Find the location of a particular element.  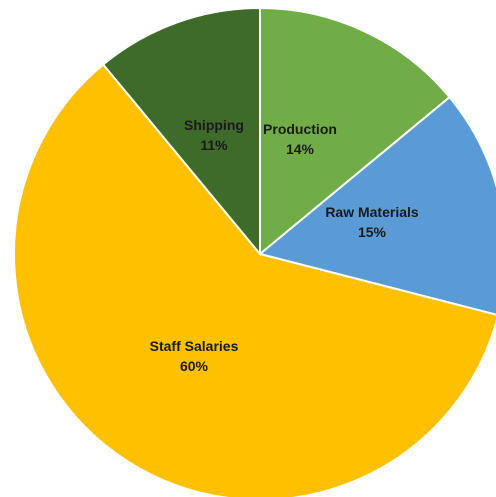

data-label-category: Production is located at coordinates (300, 129).